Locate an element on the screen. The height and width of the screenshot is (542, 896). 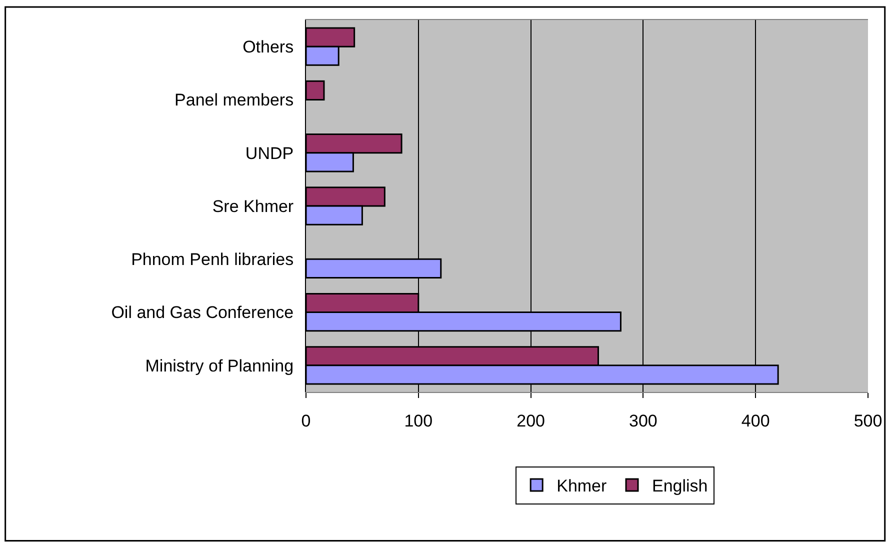
x-tick-label: 0 is located at coordinates (306, 420).